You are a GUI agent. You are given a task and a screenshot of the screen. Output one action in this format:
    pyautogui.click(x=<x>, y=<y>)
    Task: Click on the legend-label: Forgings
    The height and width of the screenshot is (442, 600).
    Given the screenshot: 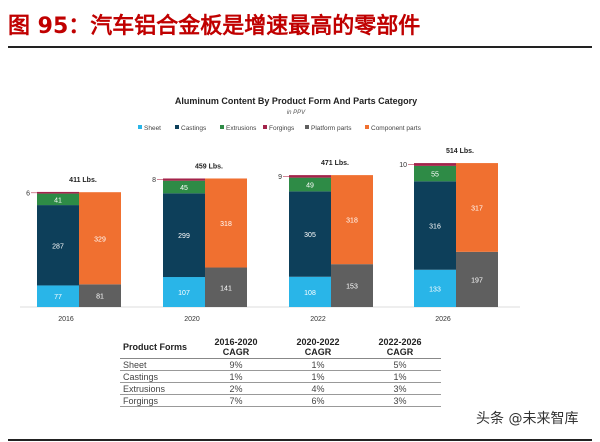 What is the action you would take?
    pyautogui.click(x=282, y=128)
    